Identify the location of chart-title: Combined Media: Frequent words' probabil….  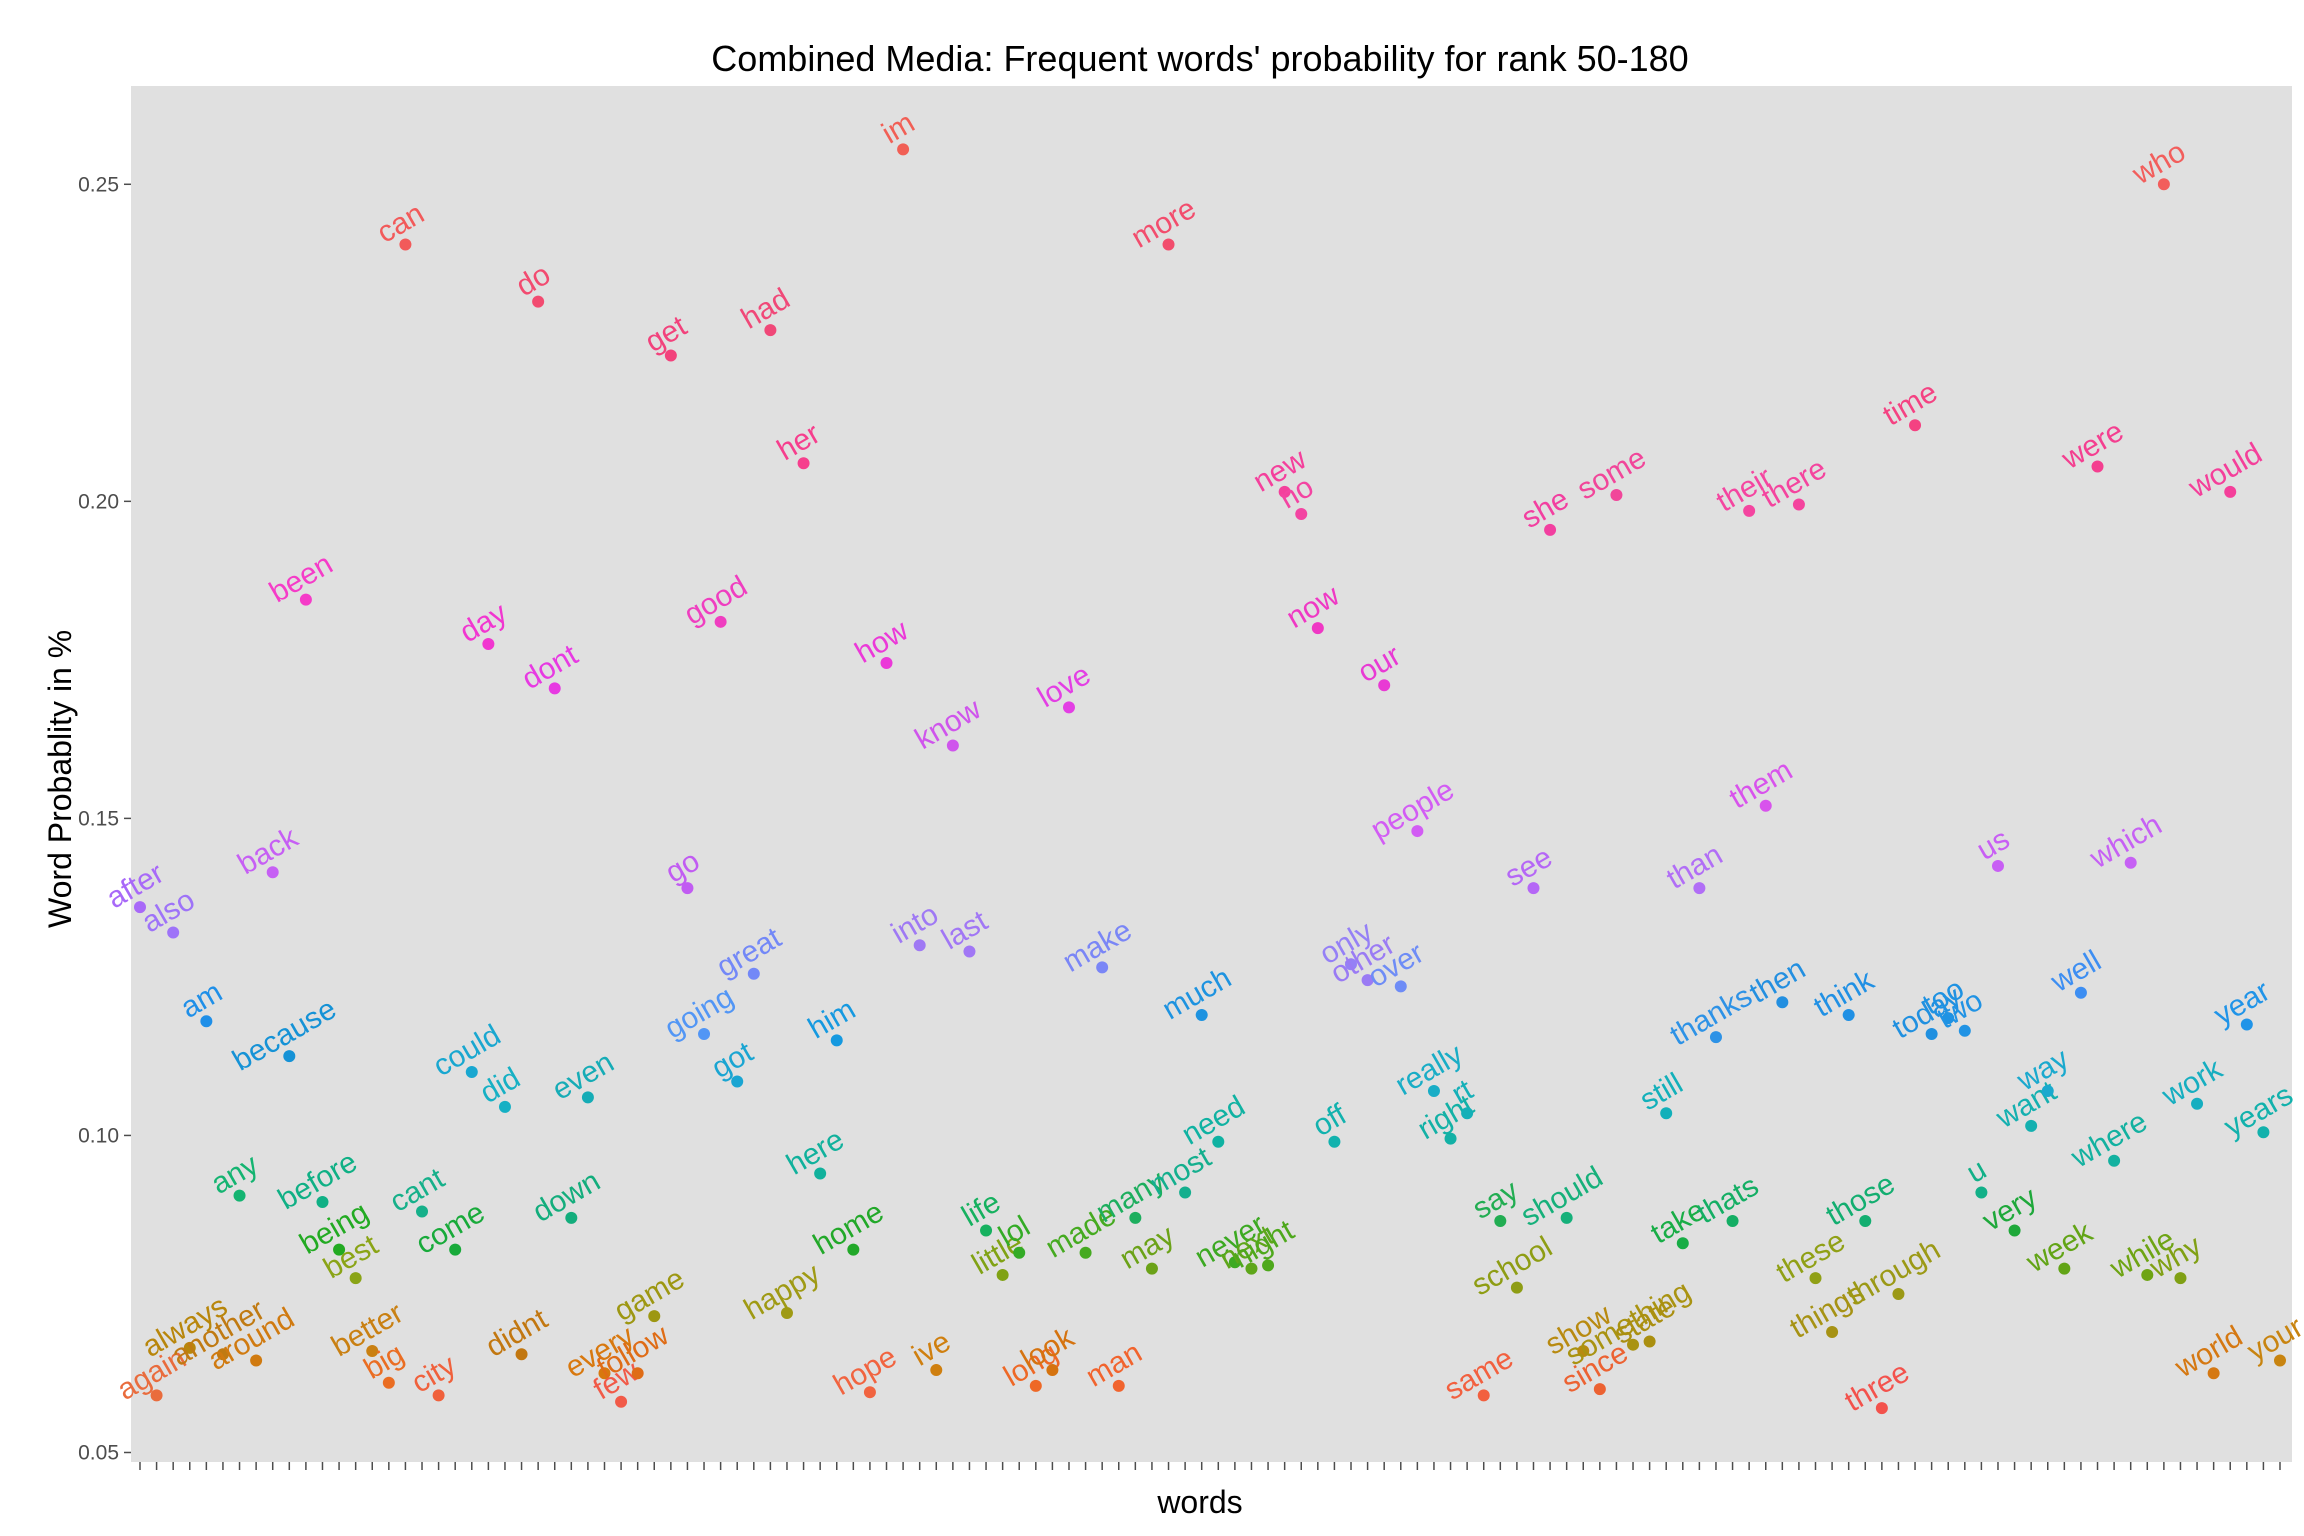
(1200, 58).